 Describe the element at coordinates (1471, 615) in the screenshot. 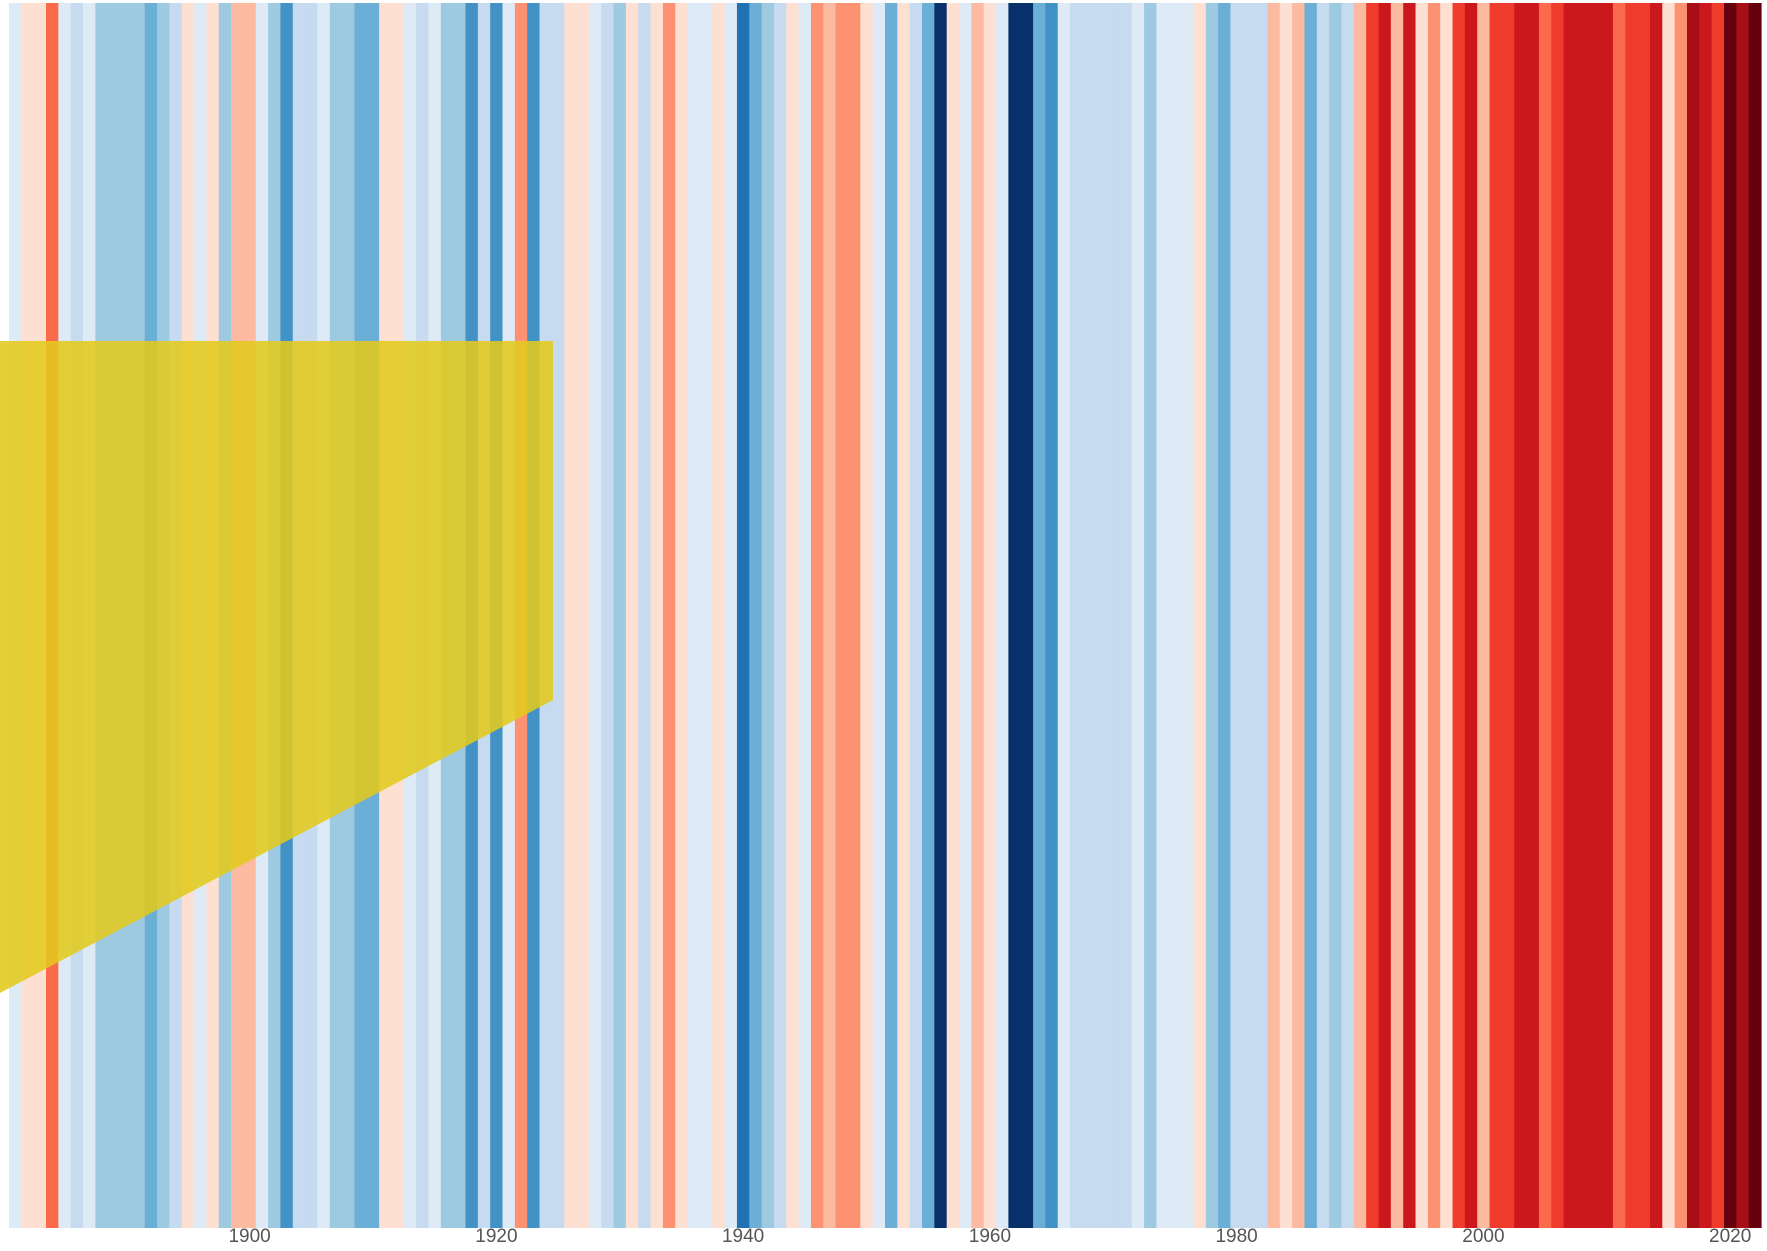

I see `stripe-1999` at that location.